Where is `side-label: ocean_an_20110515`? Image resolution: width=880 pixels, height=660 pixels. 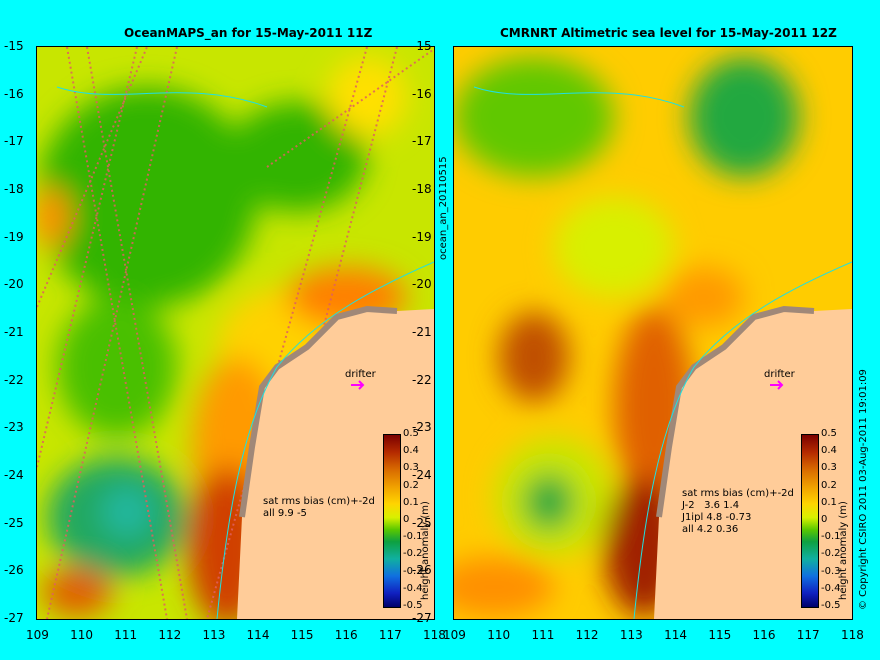 side-label: ocean_an_20110515 is located at coordinates (443, 208).